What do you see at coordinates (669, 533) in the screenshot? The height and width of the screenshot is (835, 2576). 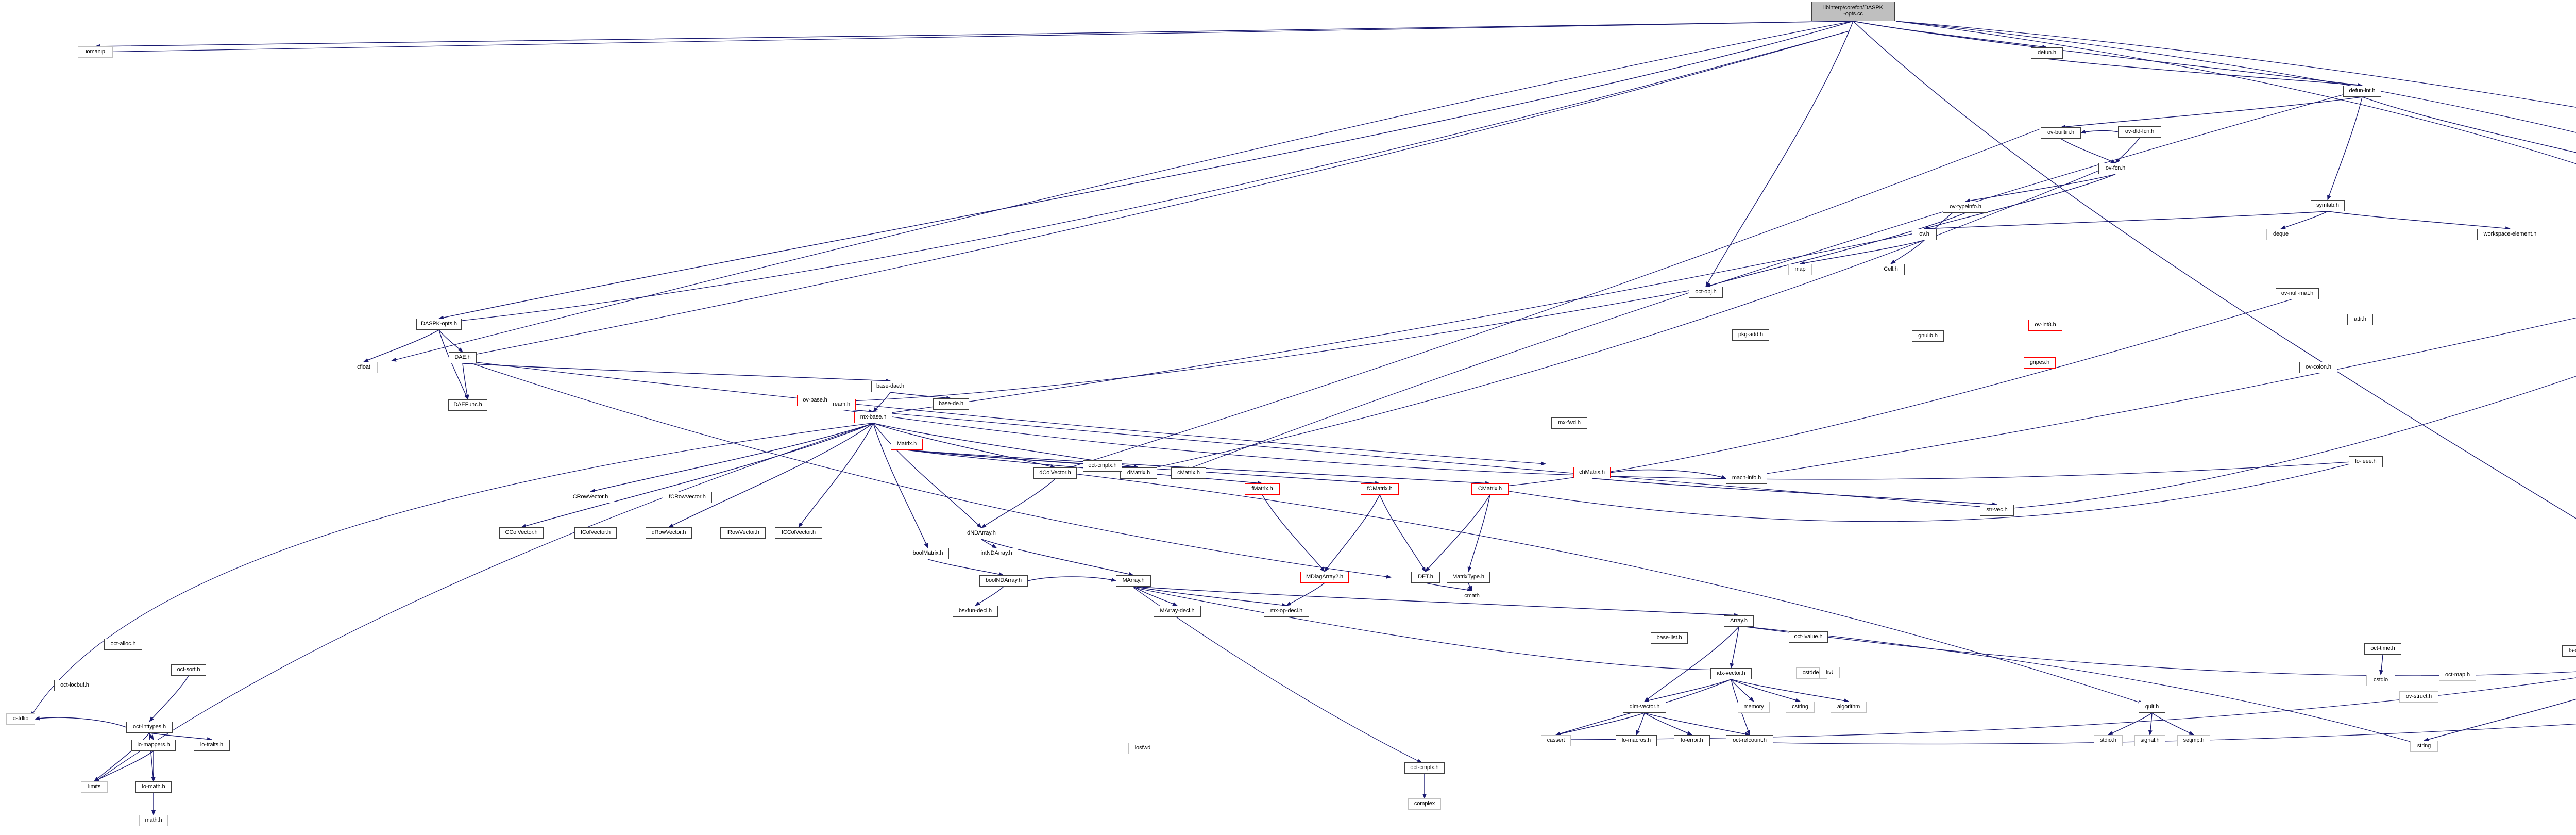 I see `graph-node-dRowVector: dRowVector.h` at bounding box center [669, 533].